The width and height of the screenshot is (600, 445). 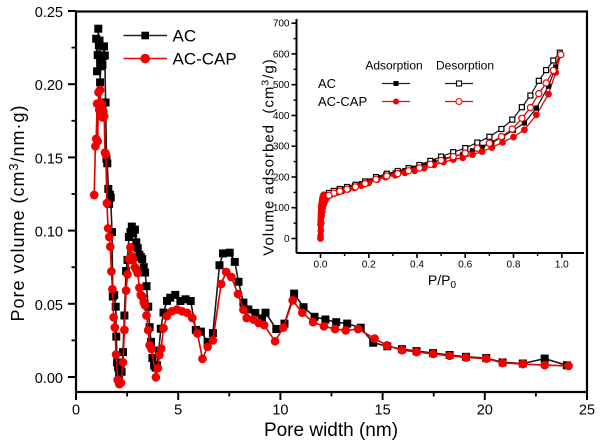 I want to click on svg-text: 700, so click(x=281, y=24).